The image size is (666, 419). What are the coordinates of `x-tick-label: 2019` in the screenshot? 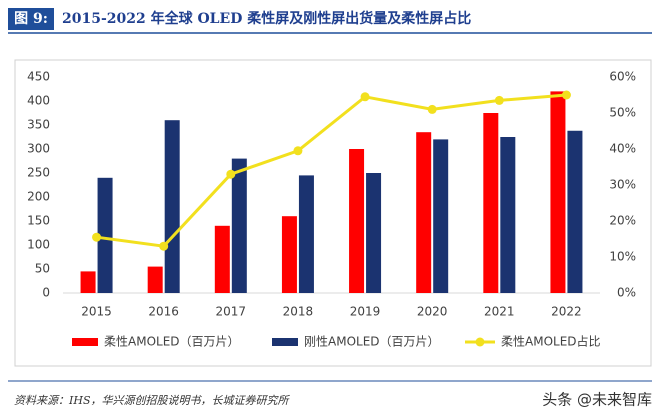 It's located at (365, 312).